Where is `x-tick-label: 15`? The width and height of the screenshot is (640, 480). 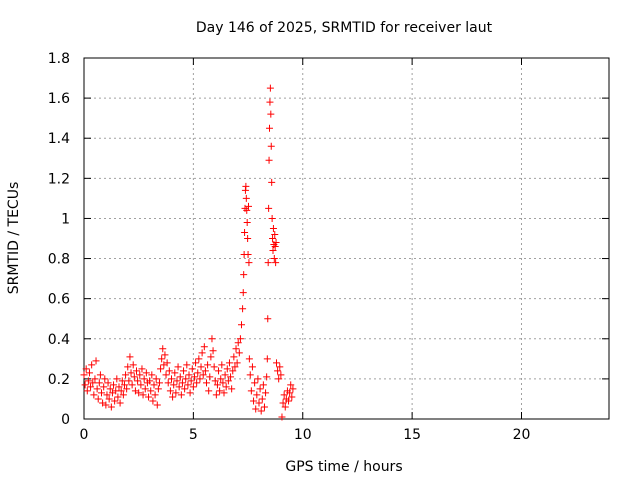
x-tick-label: 15 is located at coordinates (412, 435).